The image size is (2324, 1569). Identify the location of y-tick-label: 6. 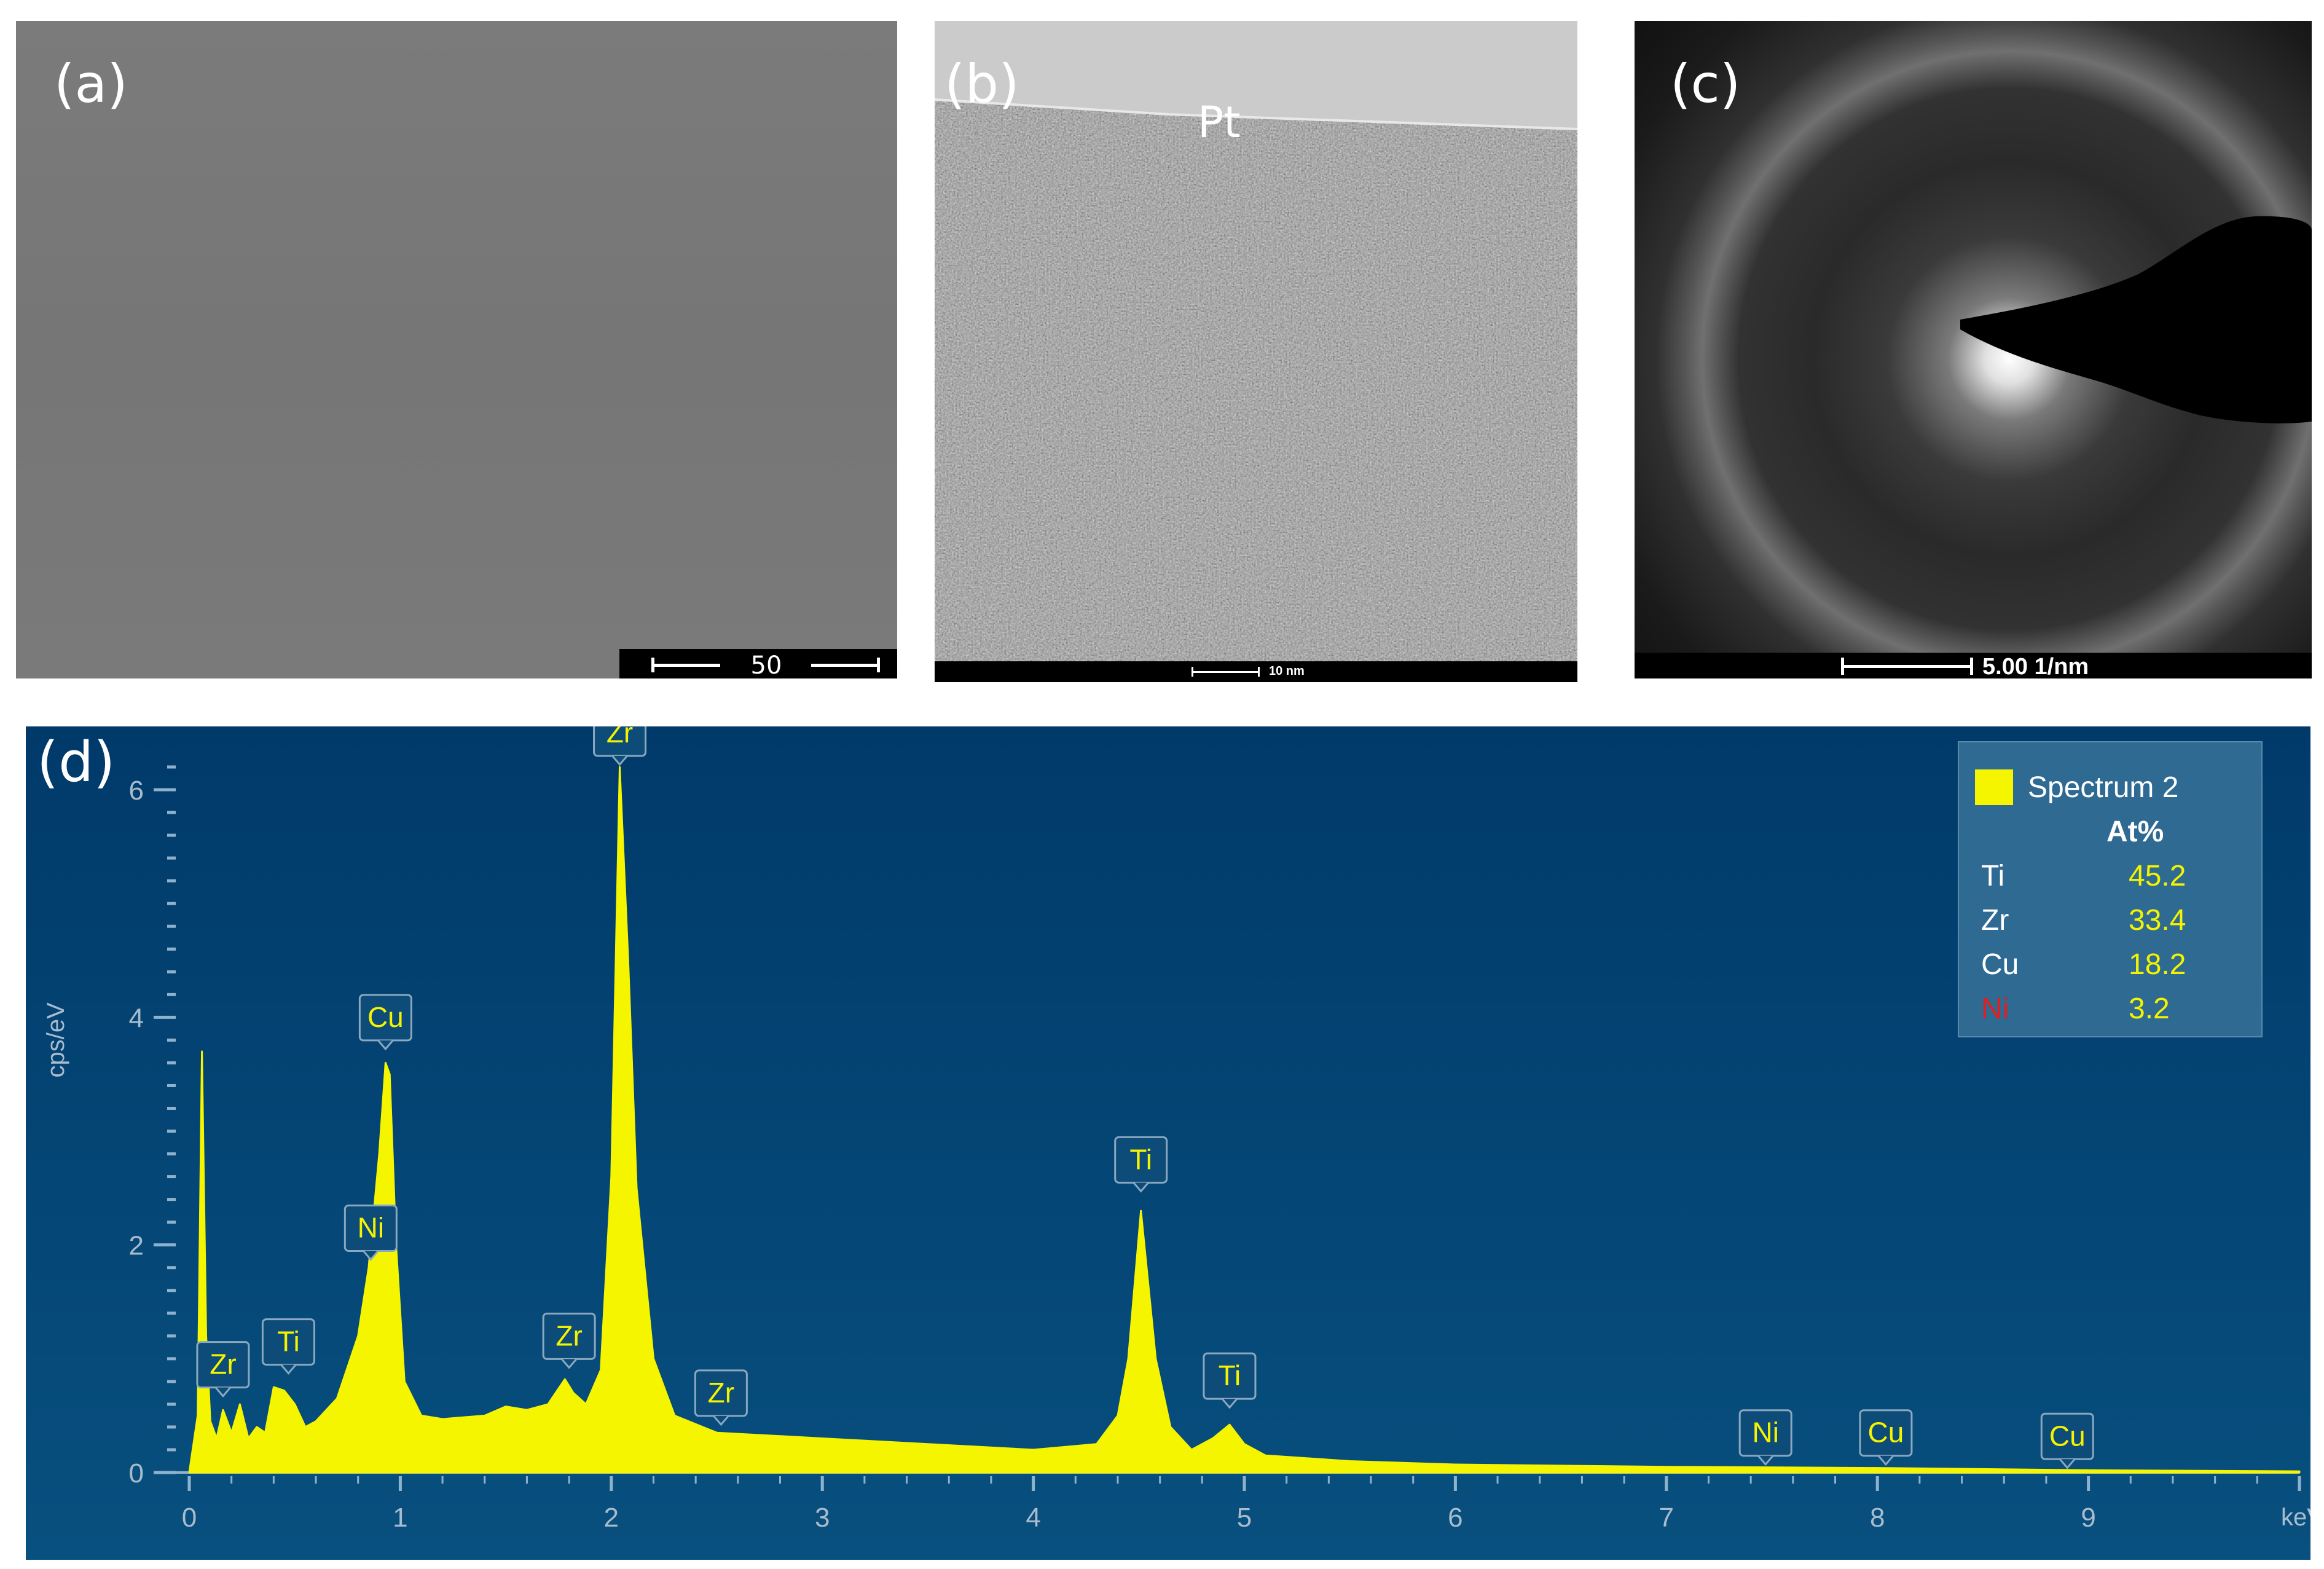
(136, 791).